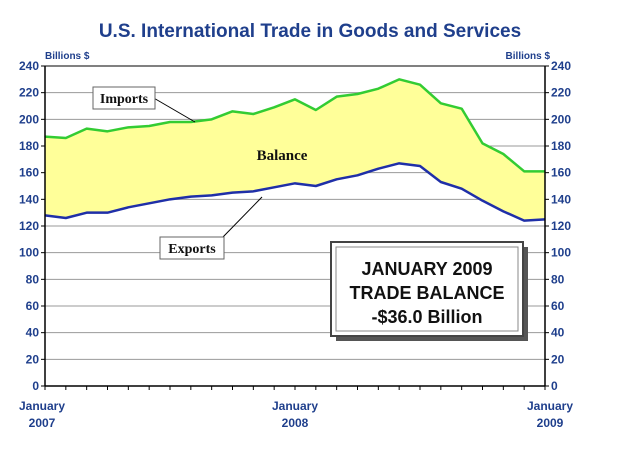  I want to click on right-tick-label: 0, so click(554, 386).